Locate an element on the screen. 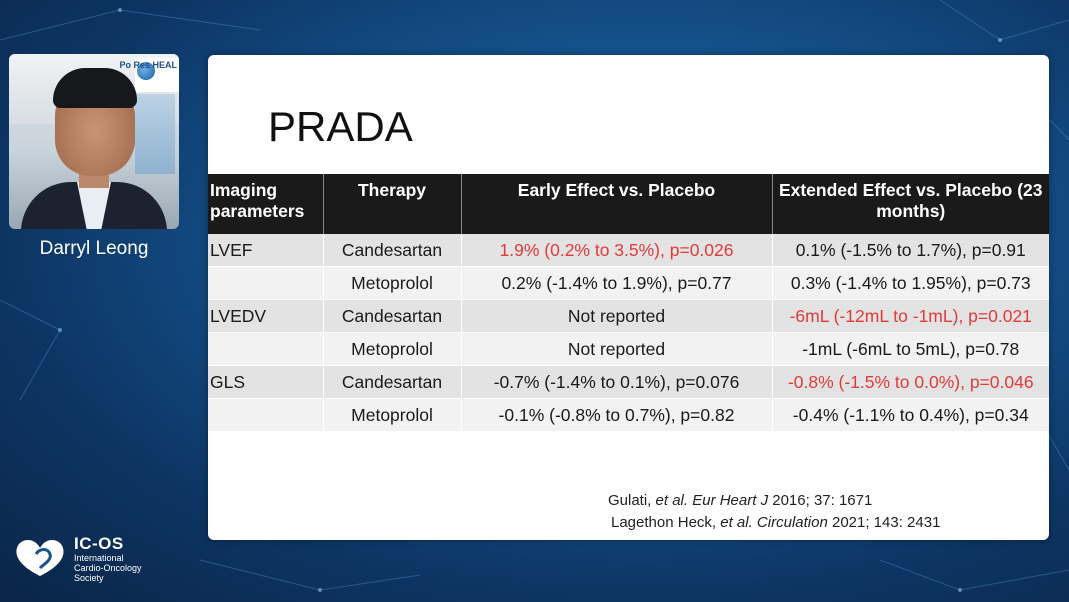  header-imaging-parameters: Imaging parameters is located at coordinates (266, 204).